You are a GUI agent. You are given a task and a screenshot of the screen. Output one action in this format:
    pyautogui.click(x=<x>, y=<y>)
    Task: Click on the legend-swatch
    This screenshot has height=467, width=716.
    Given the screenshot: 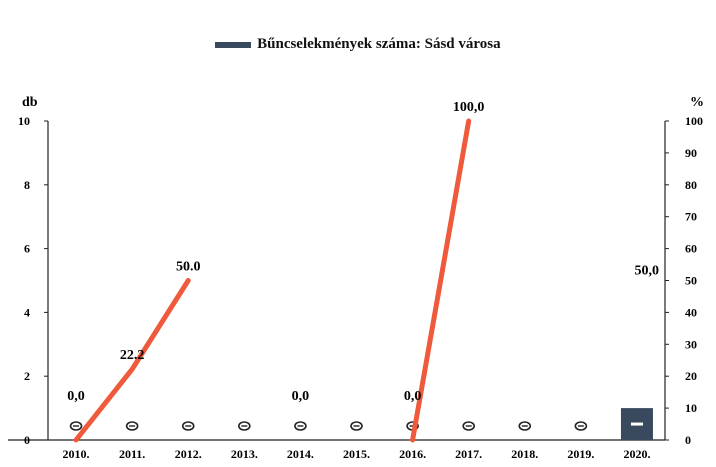 What is the action you would take?
    pyautogui.click(x=233, y=44)
    